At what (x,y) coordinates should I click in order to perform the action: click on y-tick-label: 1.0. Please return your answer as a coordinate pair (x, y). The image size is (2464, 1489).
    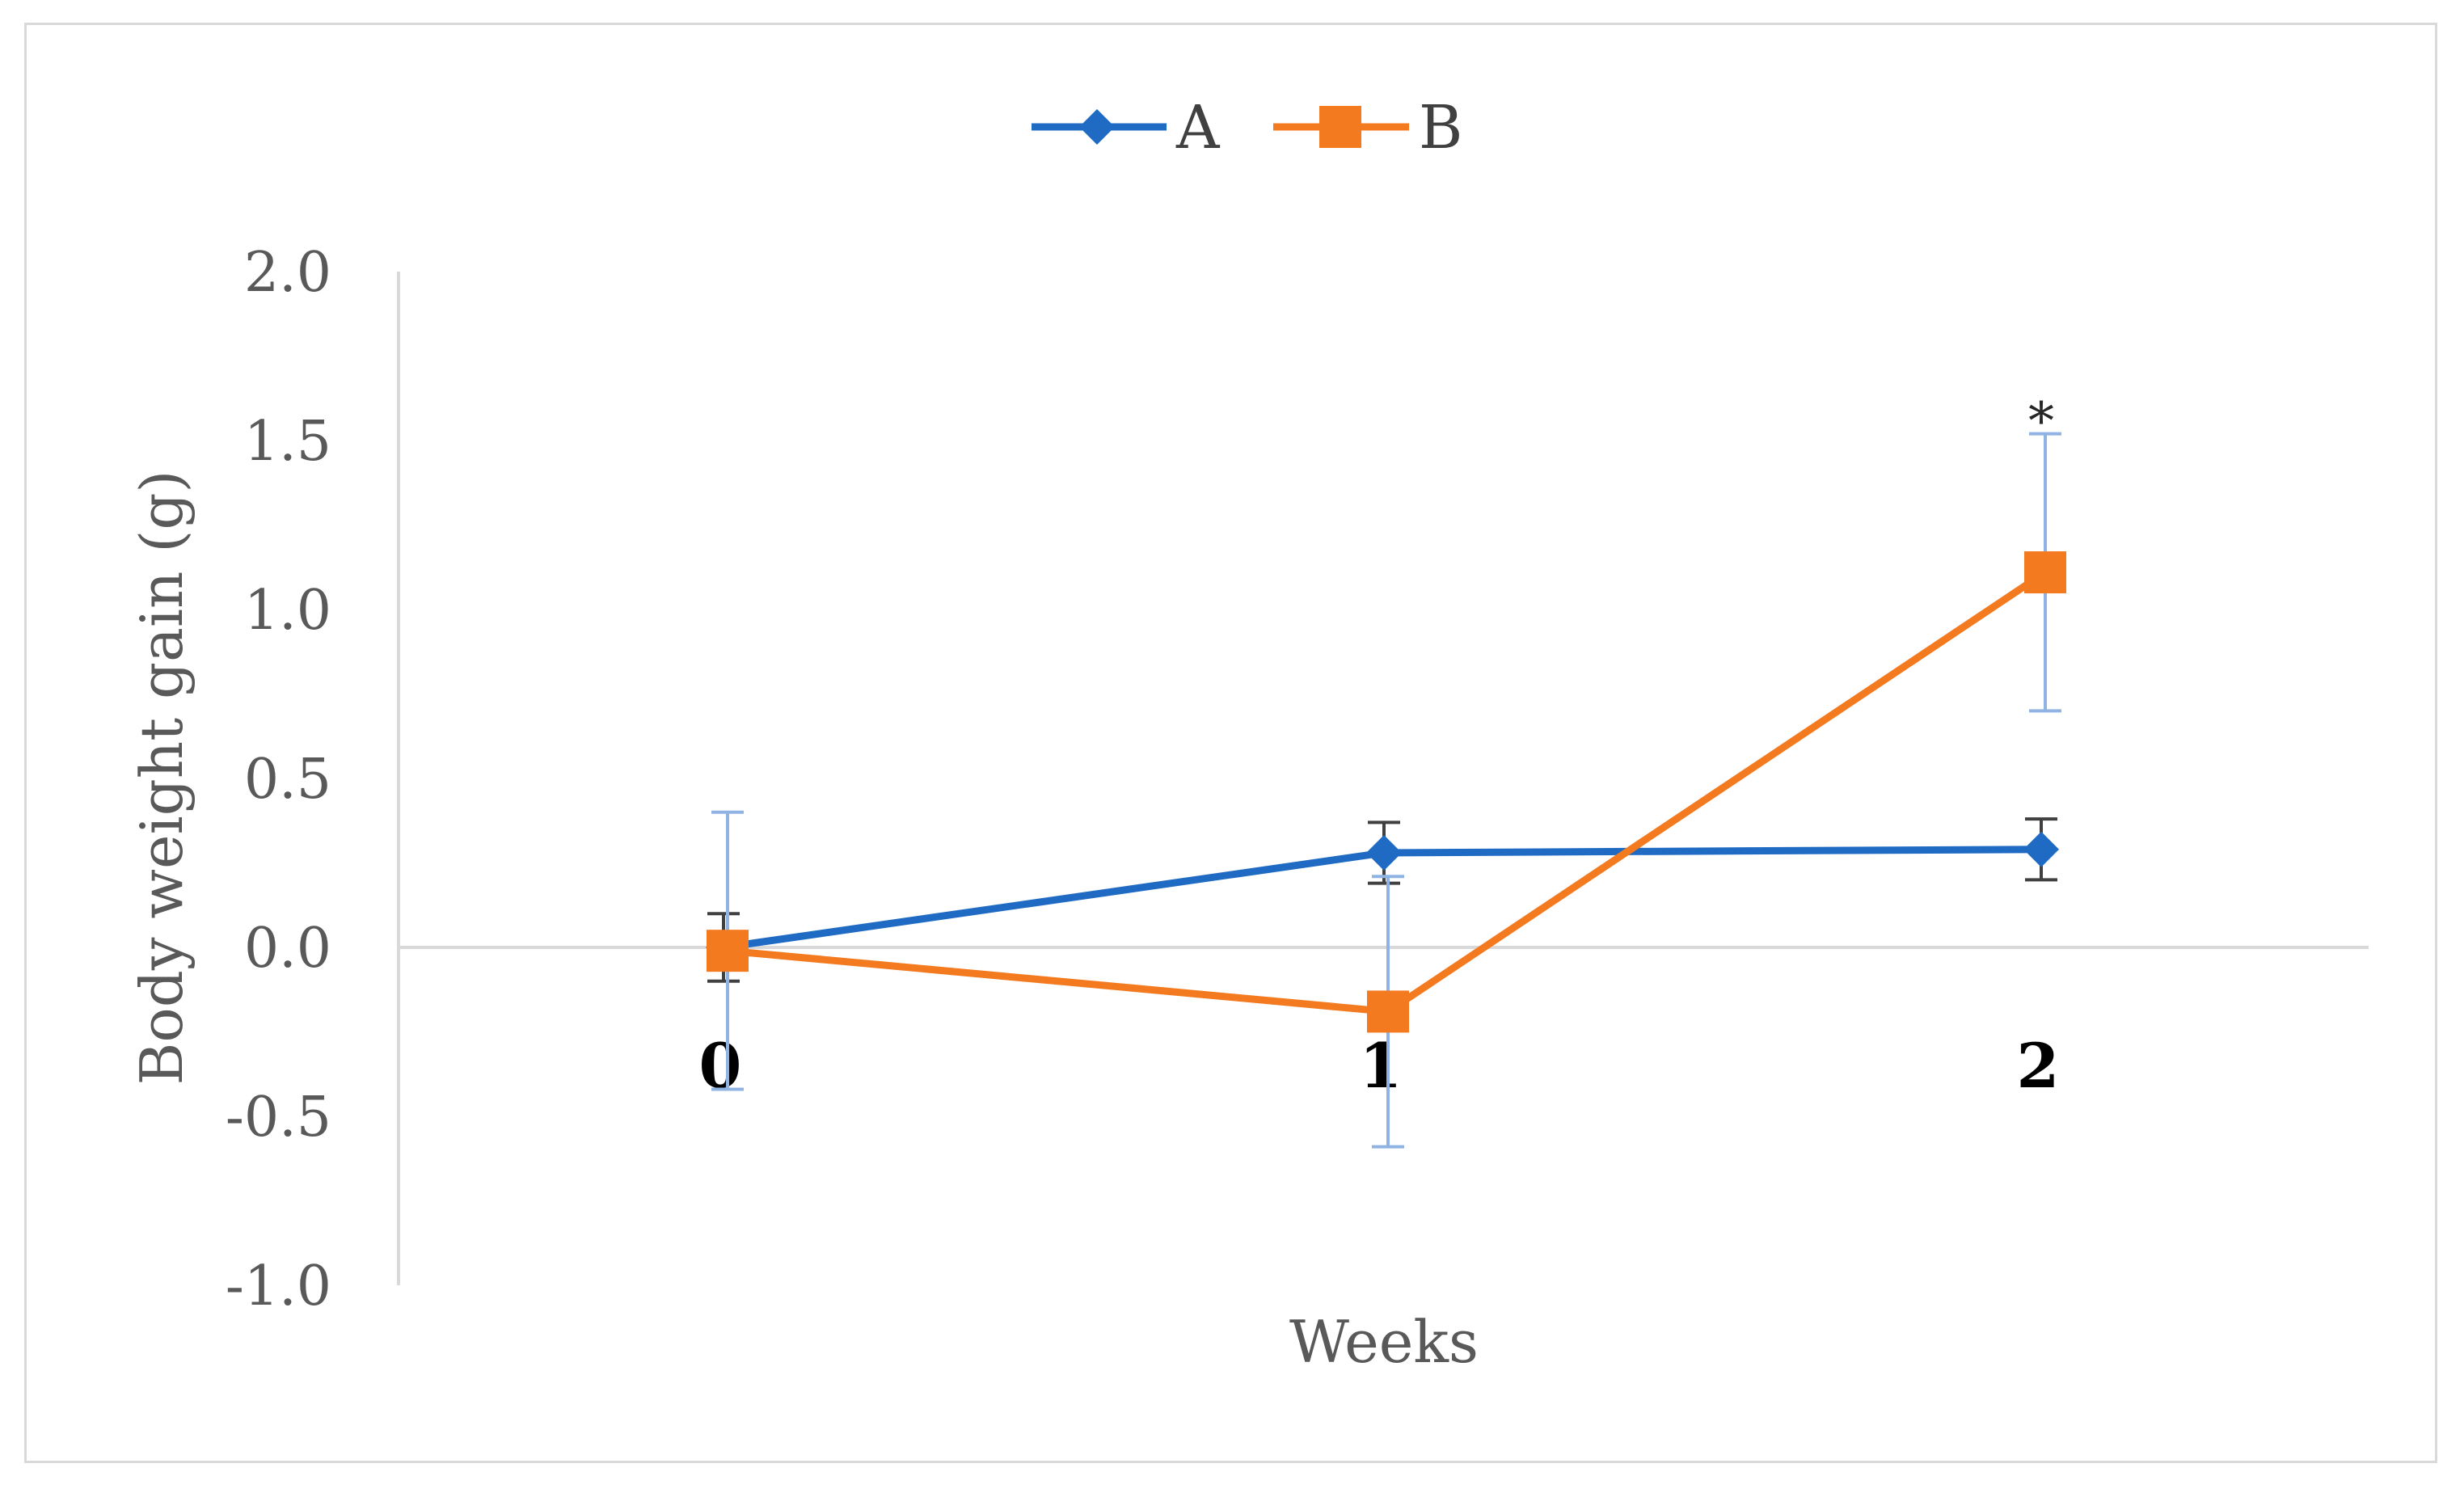
    Looking at the image, I should click on (288, 611).